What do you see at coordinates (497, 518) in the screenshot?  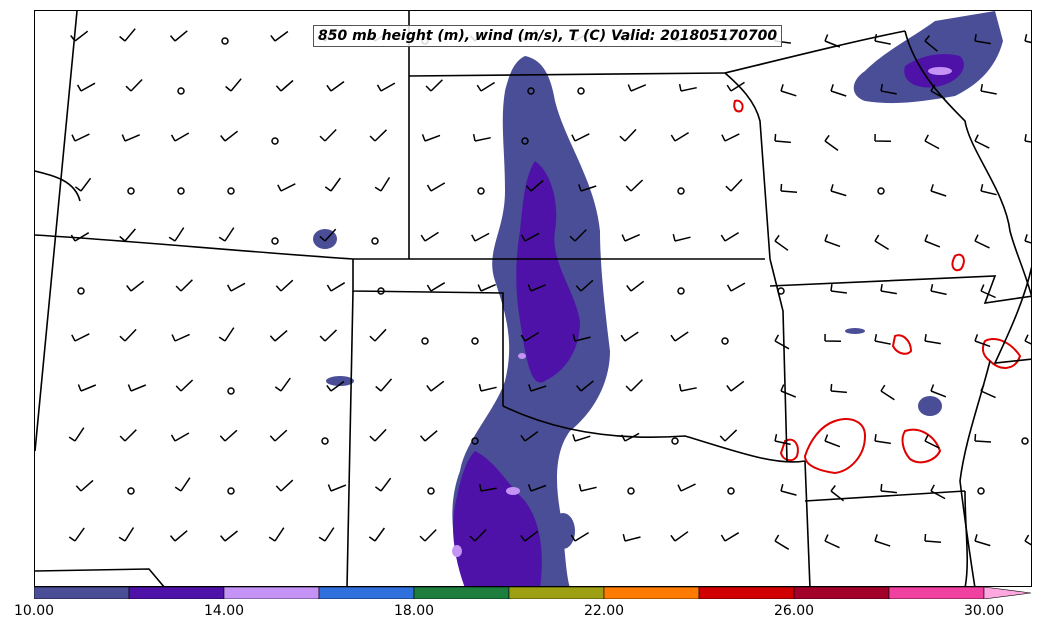 I see `shade-band-core2` at bounding box center [497, 518].